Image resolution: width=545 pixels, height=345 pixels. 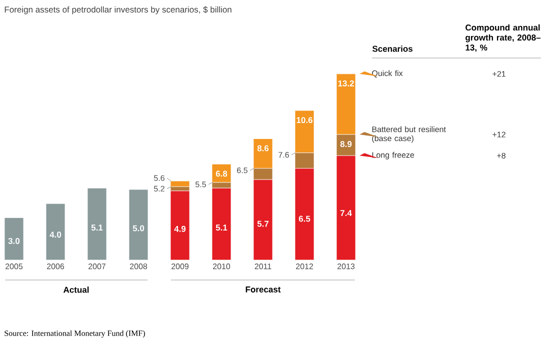 What do you see at coordinates (76, 289) in the screenshot?
I see `text: Actual` at bounding box center [76, 289].